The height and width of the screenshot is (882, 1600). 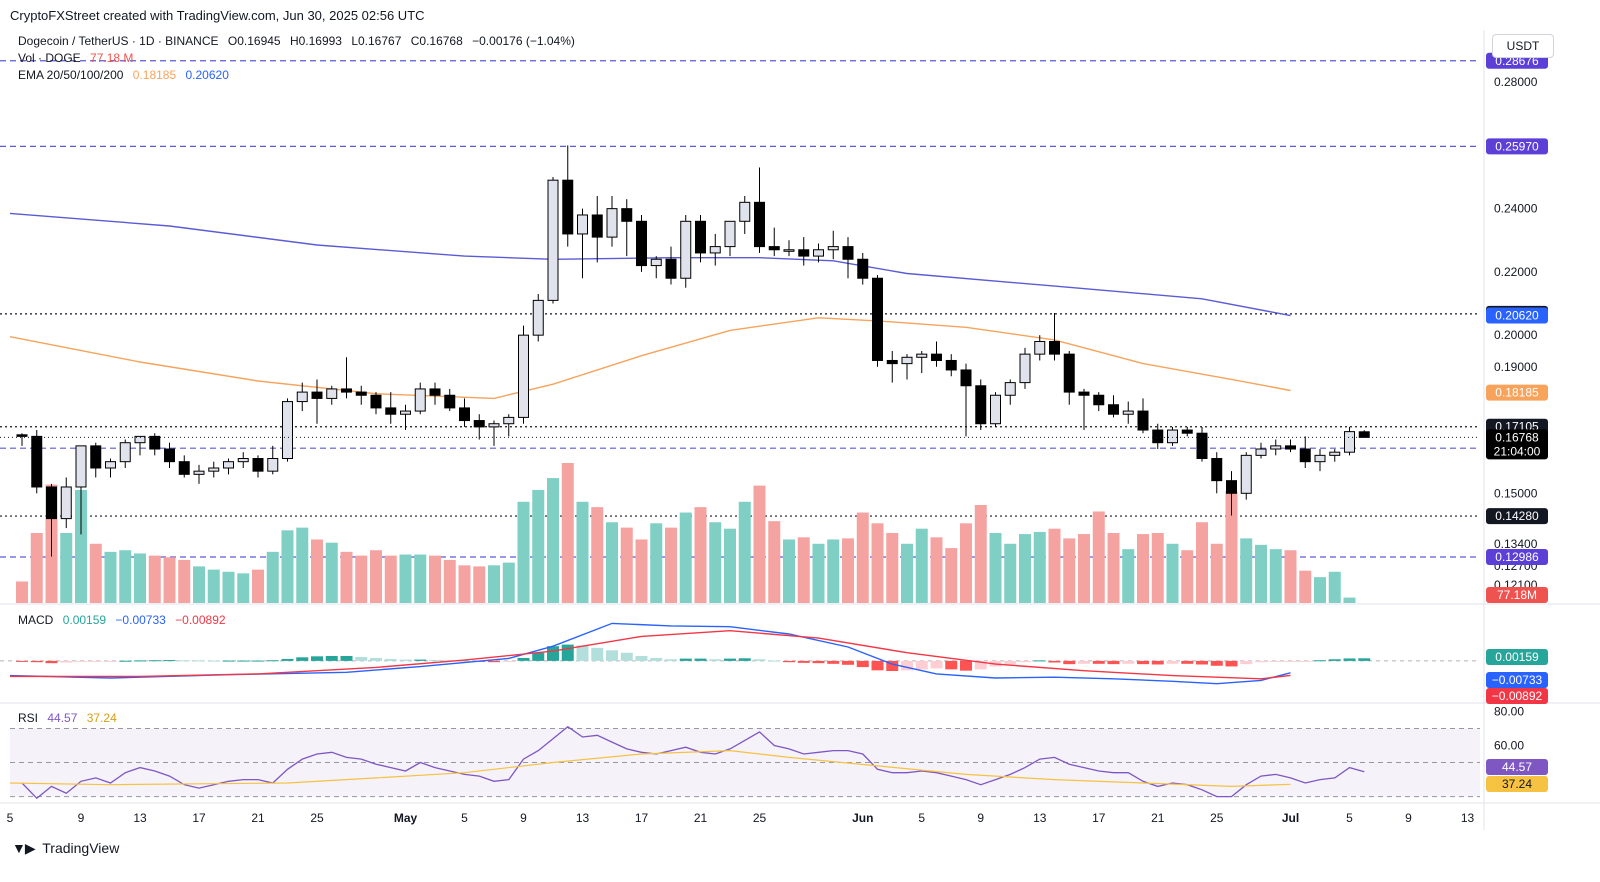 I want to click on currency-button: USDT, so click(x=1523, y=46).